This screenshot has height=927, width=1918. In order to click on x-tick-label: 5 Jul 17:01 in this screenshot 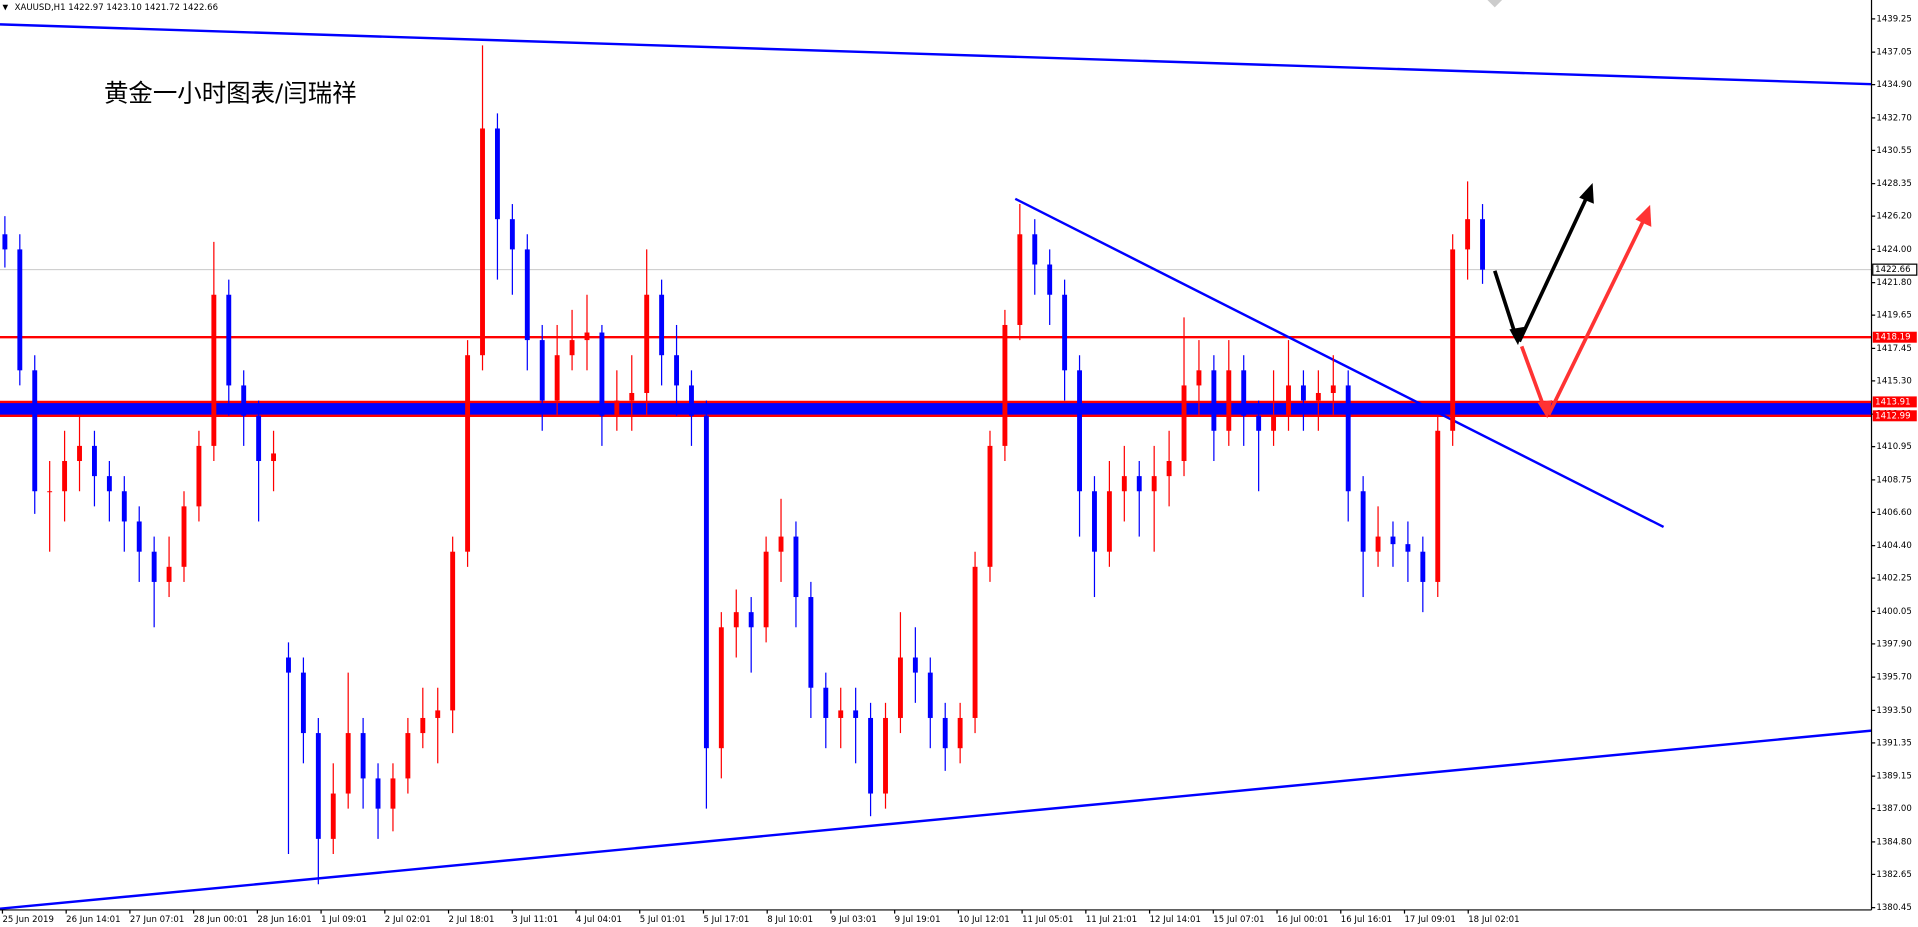, I will do `click(726, 920)`.